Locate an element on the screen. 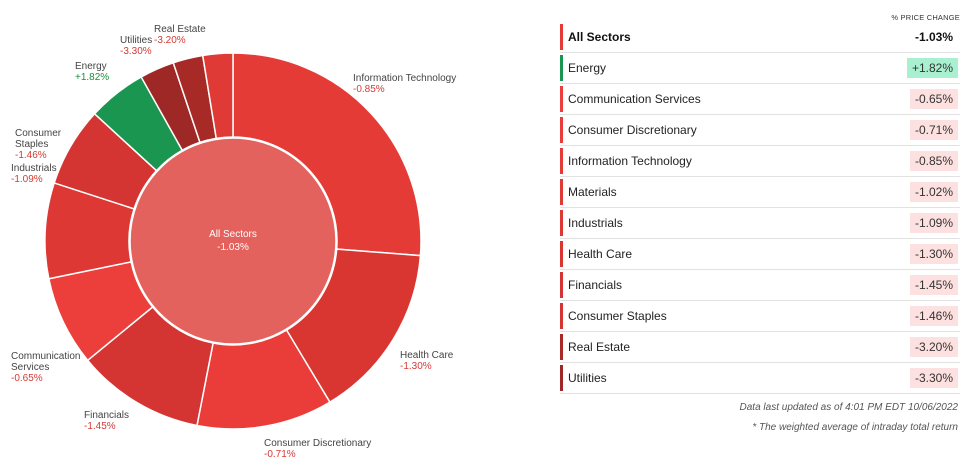  sector-name: Consumer Discretionary is located at coordinates (632, 130).